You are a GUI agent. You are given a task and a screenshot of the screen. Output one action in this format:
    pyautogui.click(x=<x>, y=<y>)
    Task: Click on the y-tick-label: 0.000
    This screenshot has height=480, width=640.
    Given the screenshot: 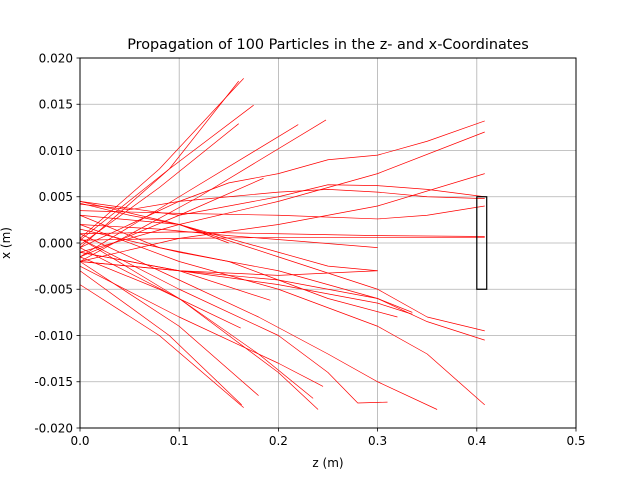 What is the action you would take?
    pyautogui.click(x=56, y=243)
    